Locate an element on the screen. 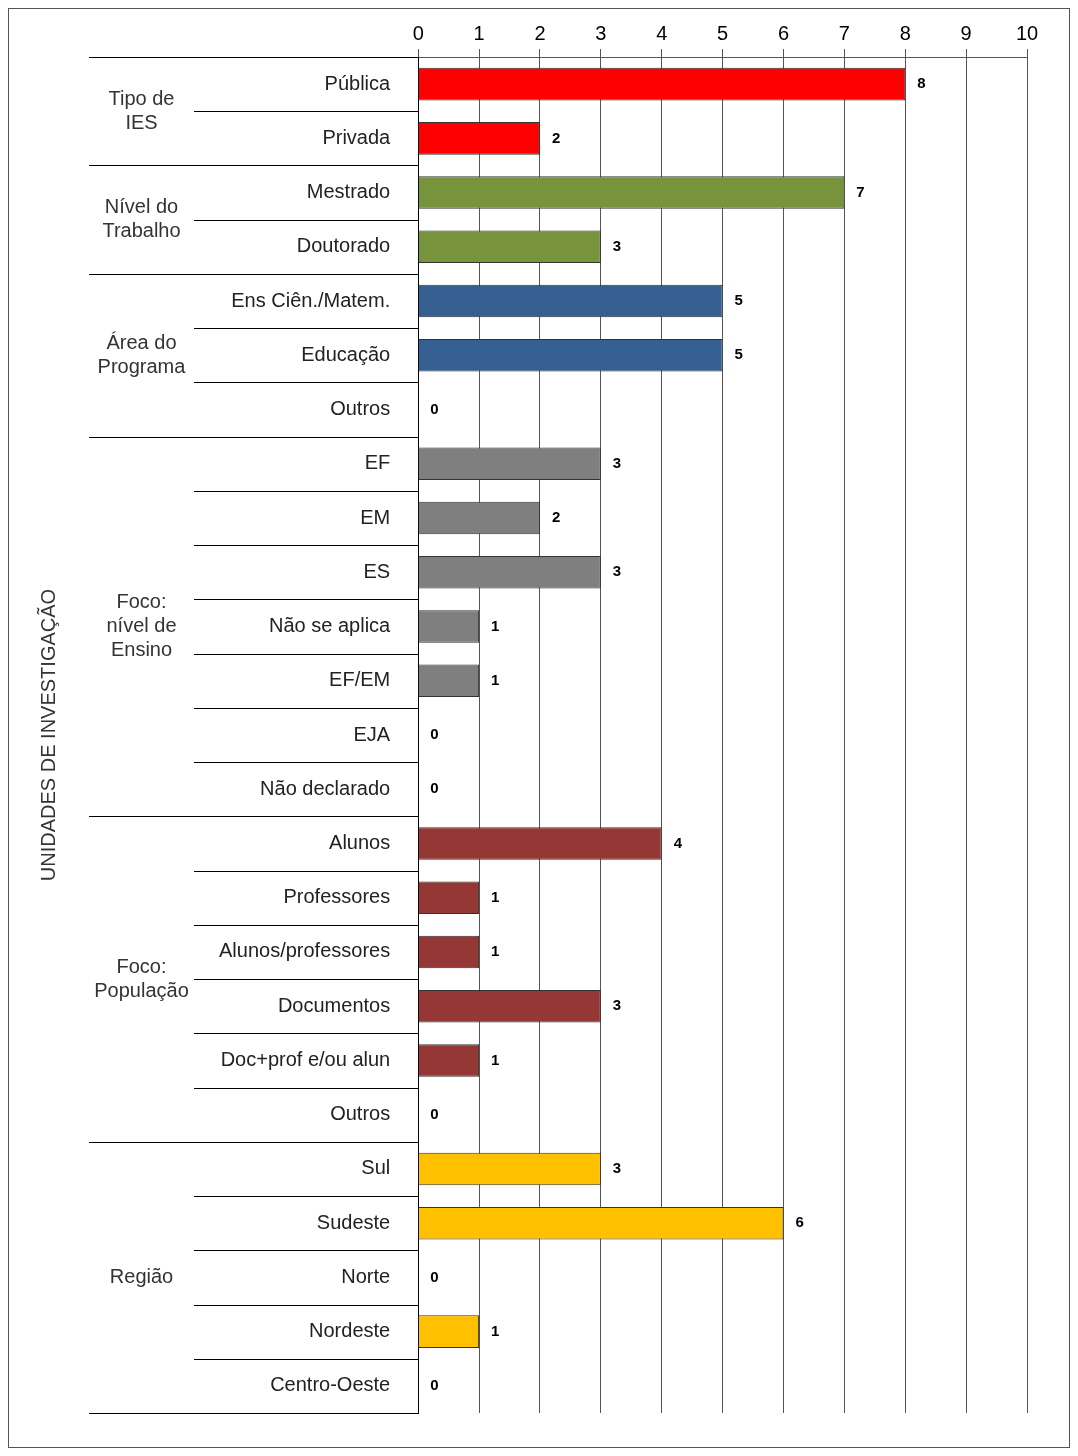  x-tick-label: 5 is located at coordinates (723, 32).